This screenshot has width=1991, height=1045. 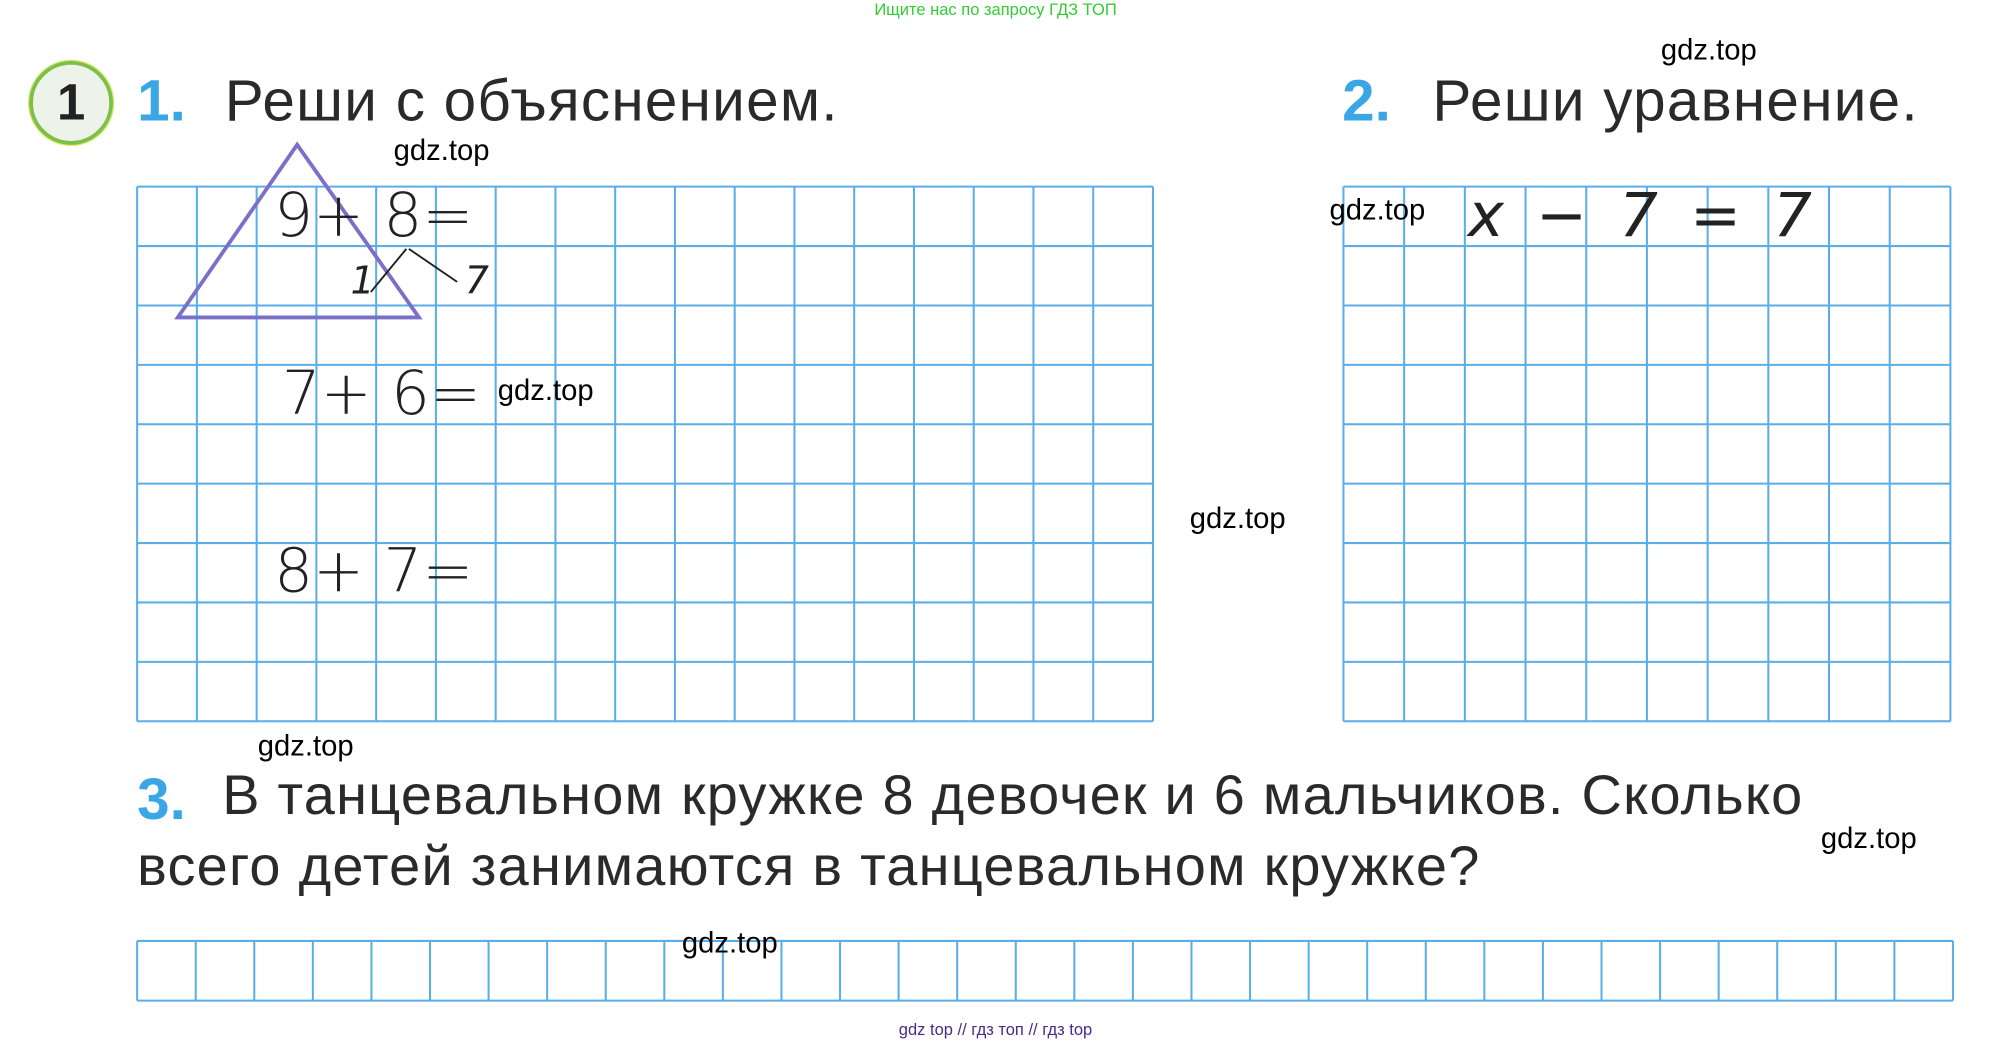 What do you see at coordinates (362, 281) in the screenshot?
I see `decomposition-1: 1` at bounding box center [362, 281].